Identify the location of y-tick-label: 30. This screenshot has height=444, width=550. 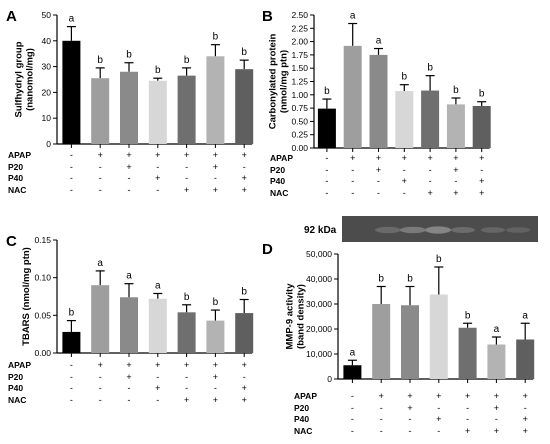
(47, 67).